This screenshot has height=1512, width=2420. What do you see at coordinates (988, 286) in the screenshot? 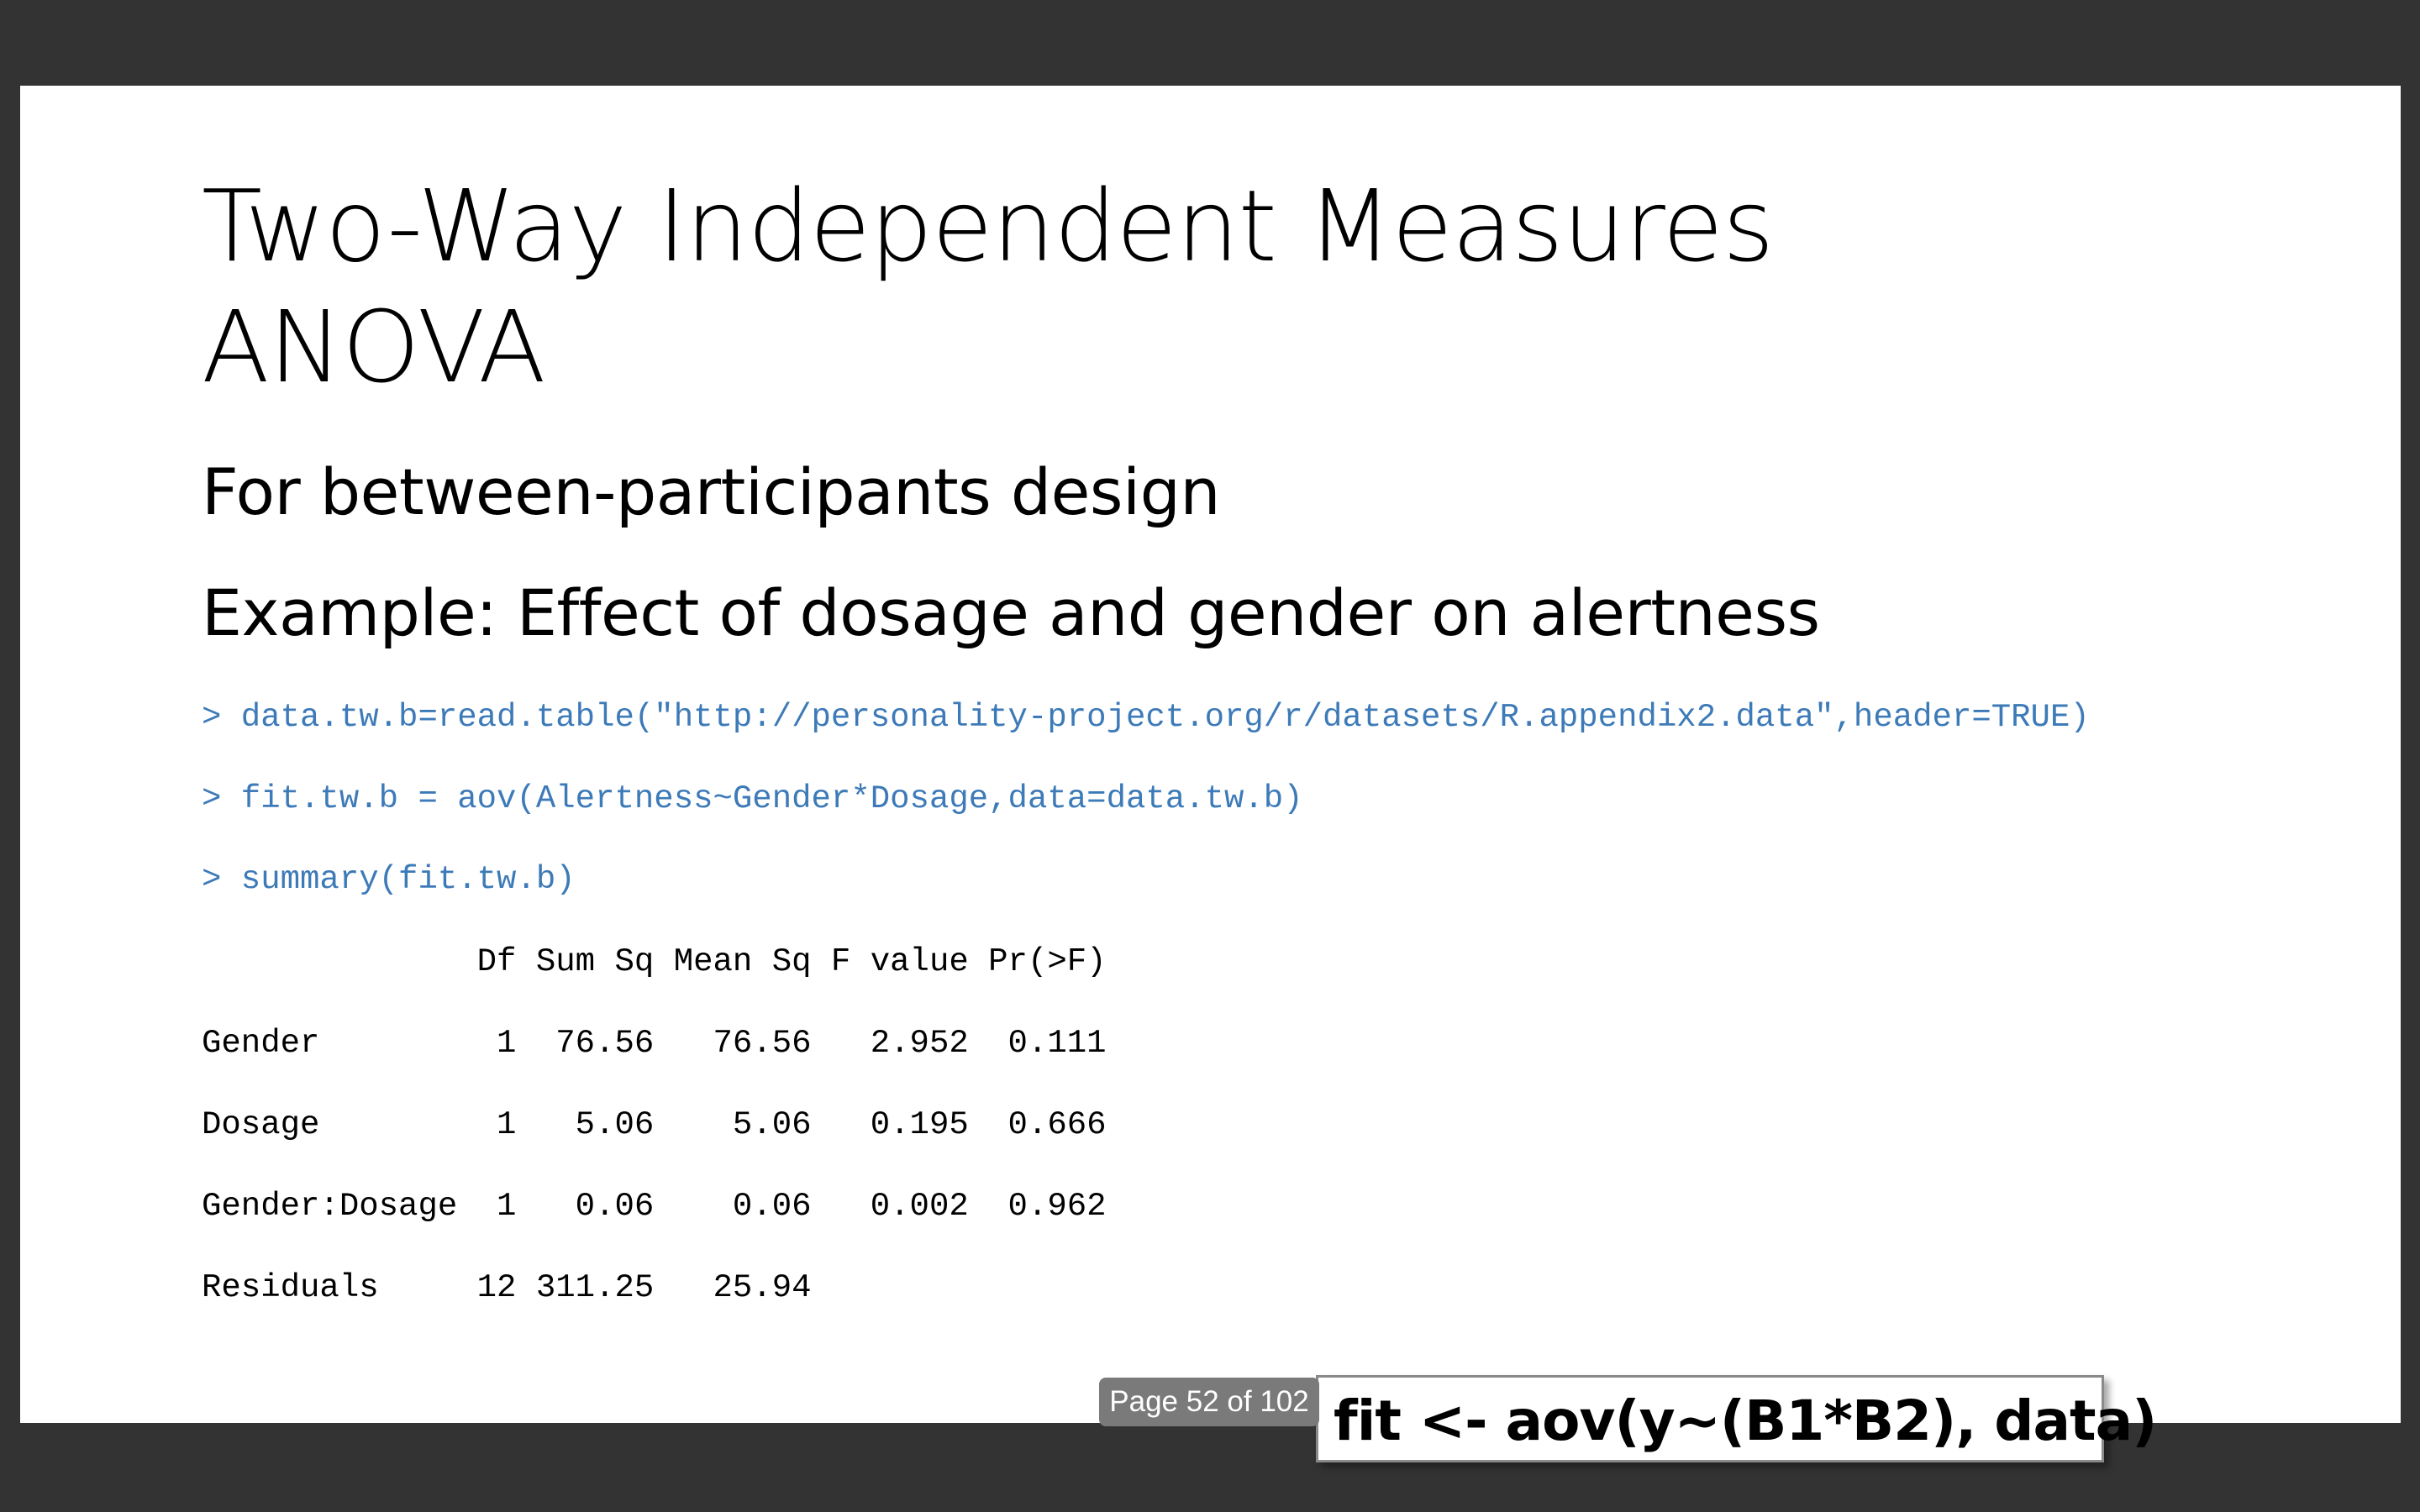
I see `slide-title: Two-Way Independent Measures ANOVA` at bounding box center [988, 286].